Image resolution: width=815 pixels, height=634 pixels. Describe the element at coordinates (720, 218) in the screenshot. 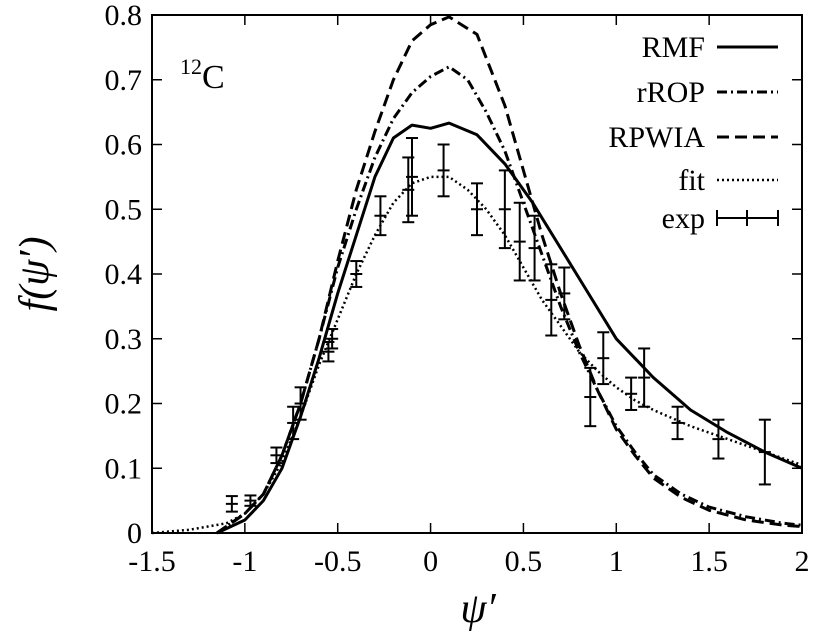

I see `legend-item-exp: exp` at that location.